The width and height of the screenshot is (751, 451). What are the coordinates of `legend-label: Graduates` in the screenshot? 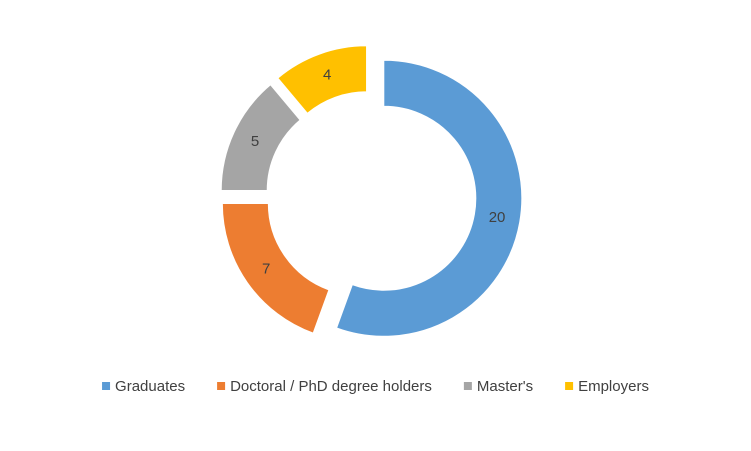 It's located at (150, 386).